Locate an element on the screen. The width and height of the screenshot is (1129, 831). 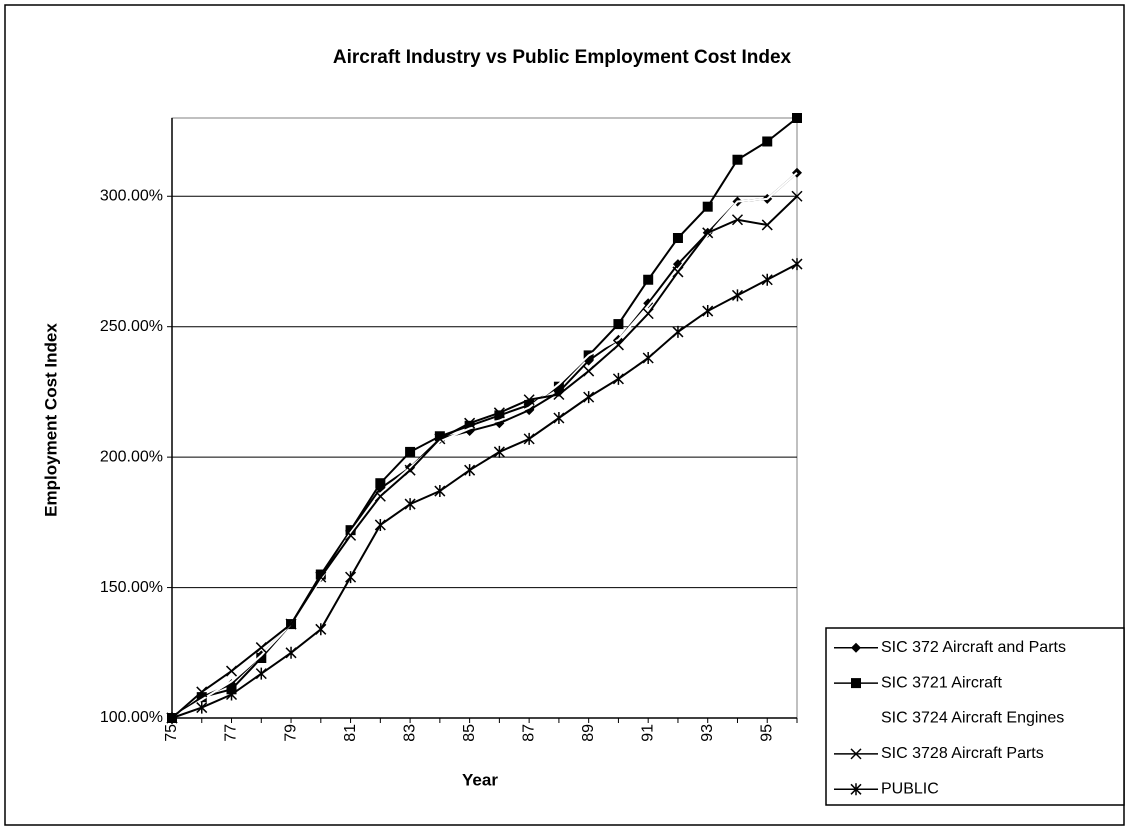
legend-label: PUBLIC is located at coordinates (910, 789).